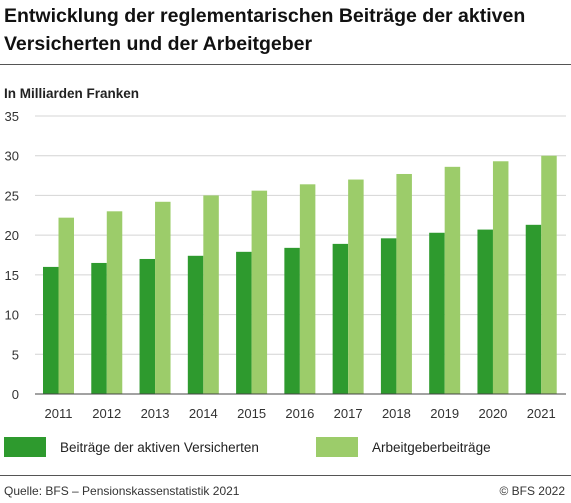  Describe the element at coordinates (155, 413) in the screenshot. I see `x-tick-label-2013: 2013` at that location.